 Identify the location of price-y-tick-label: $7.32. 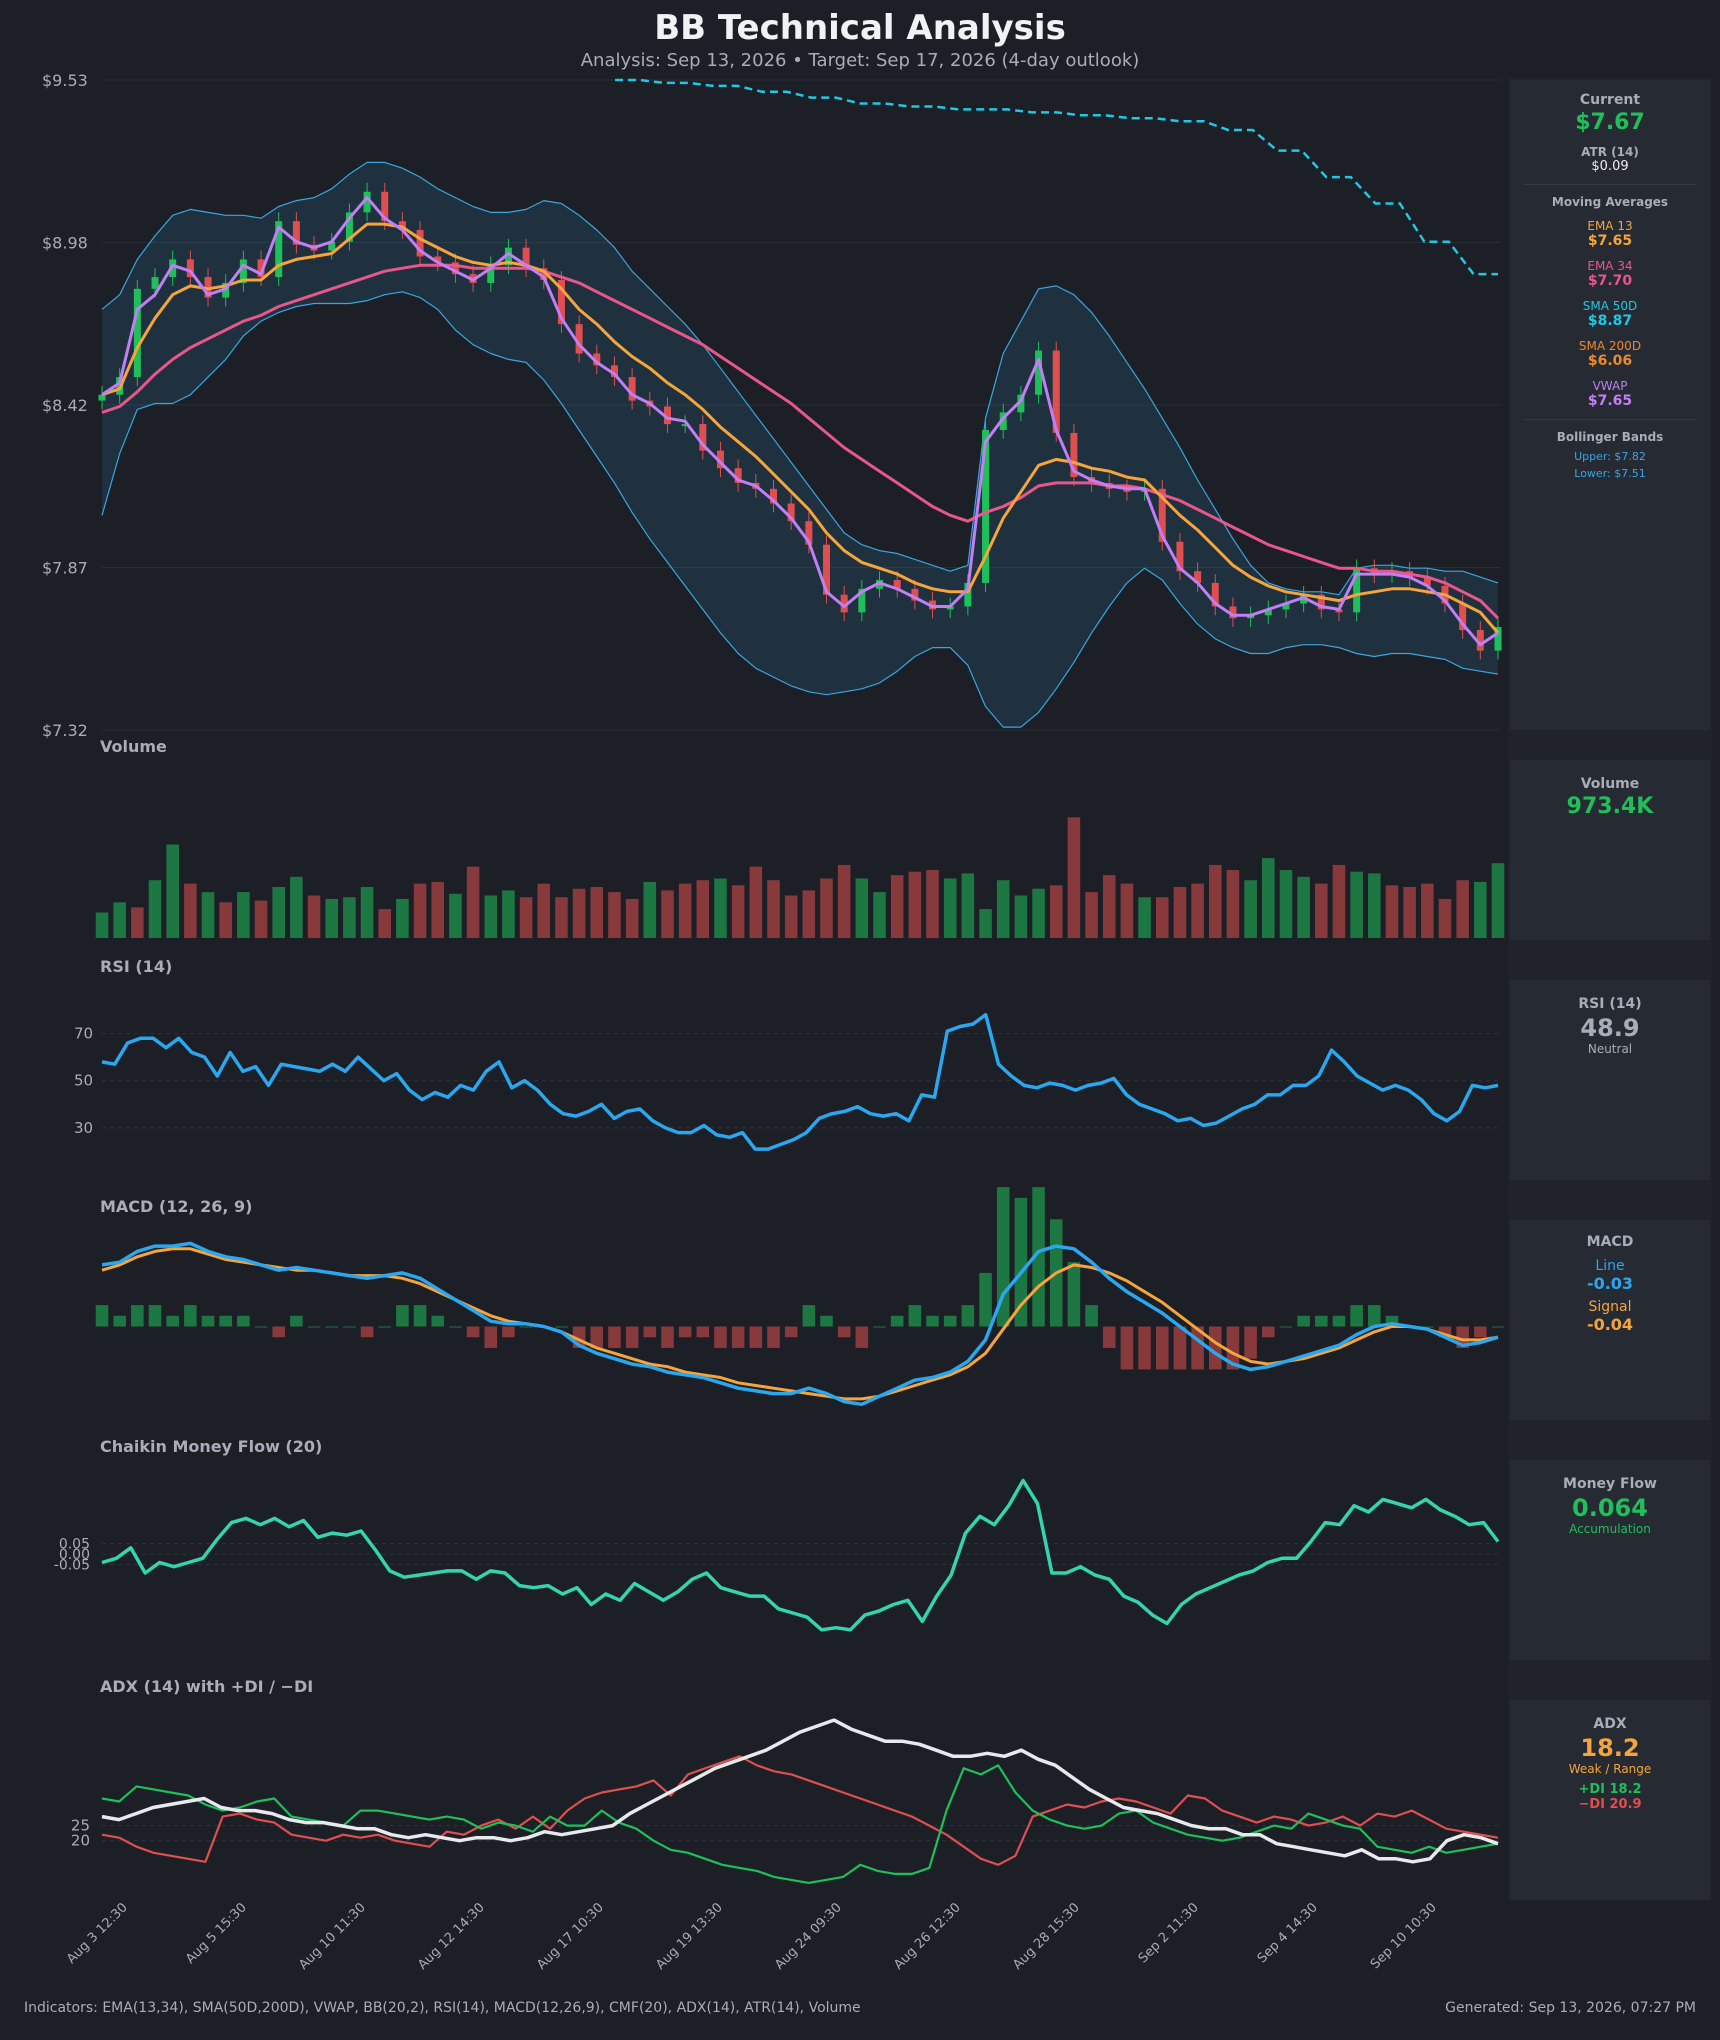
(65, 730).